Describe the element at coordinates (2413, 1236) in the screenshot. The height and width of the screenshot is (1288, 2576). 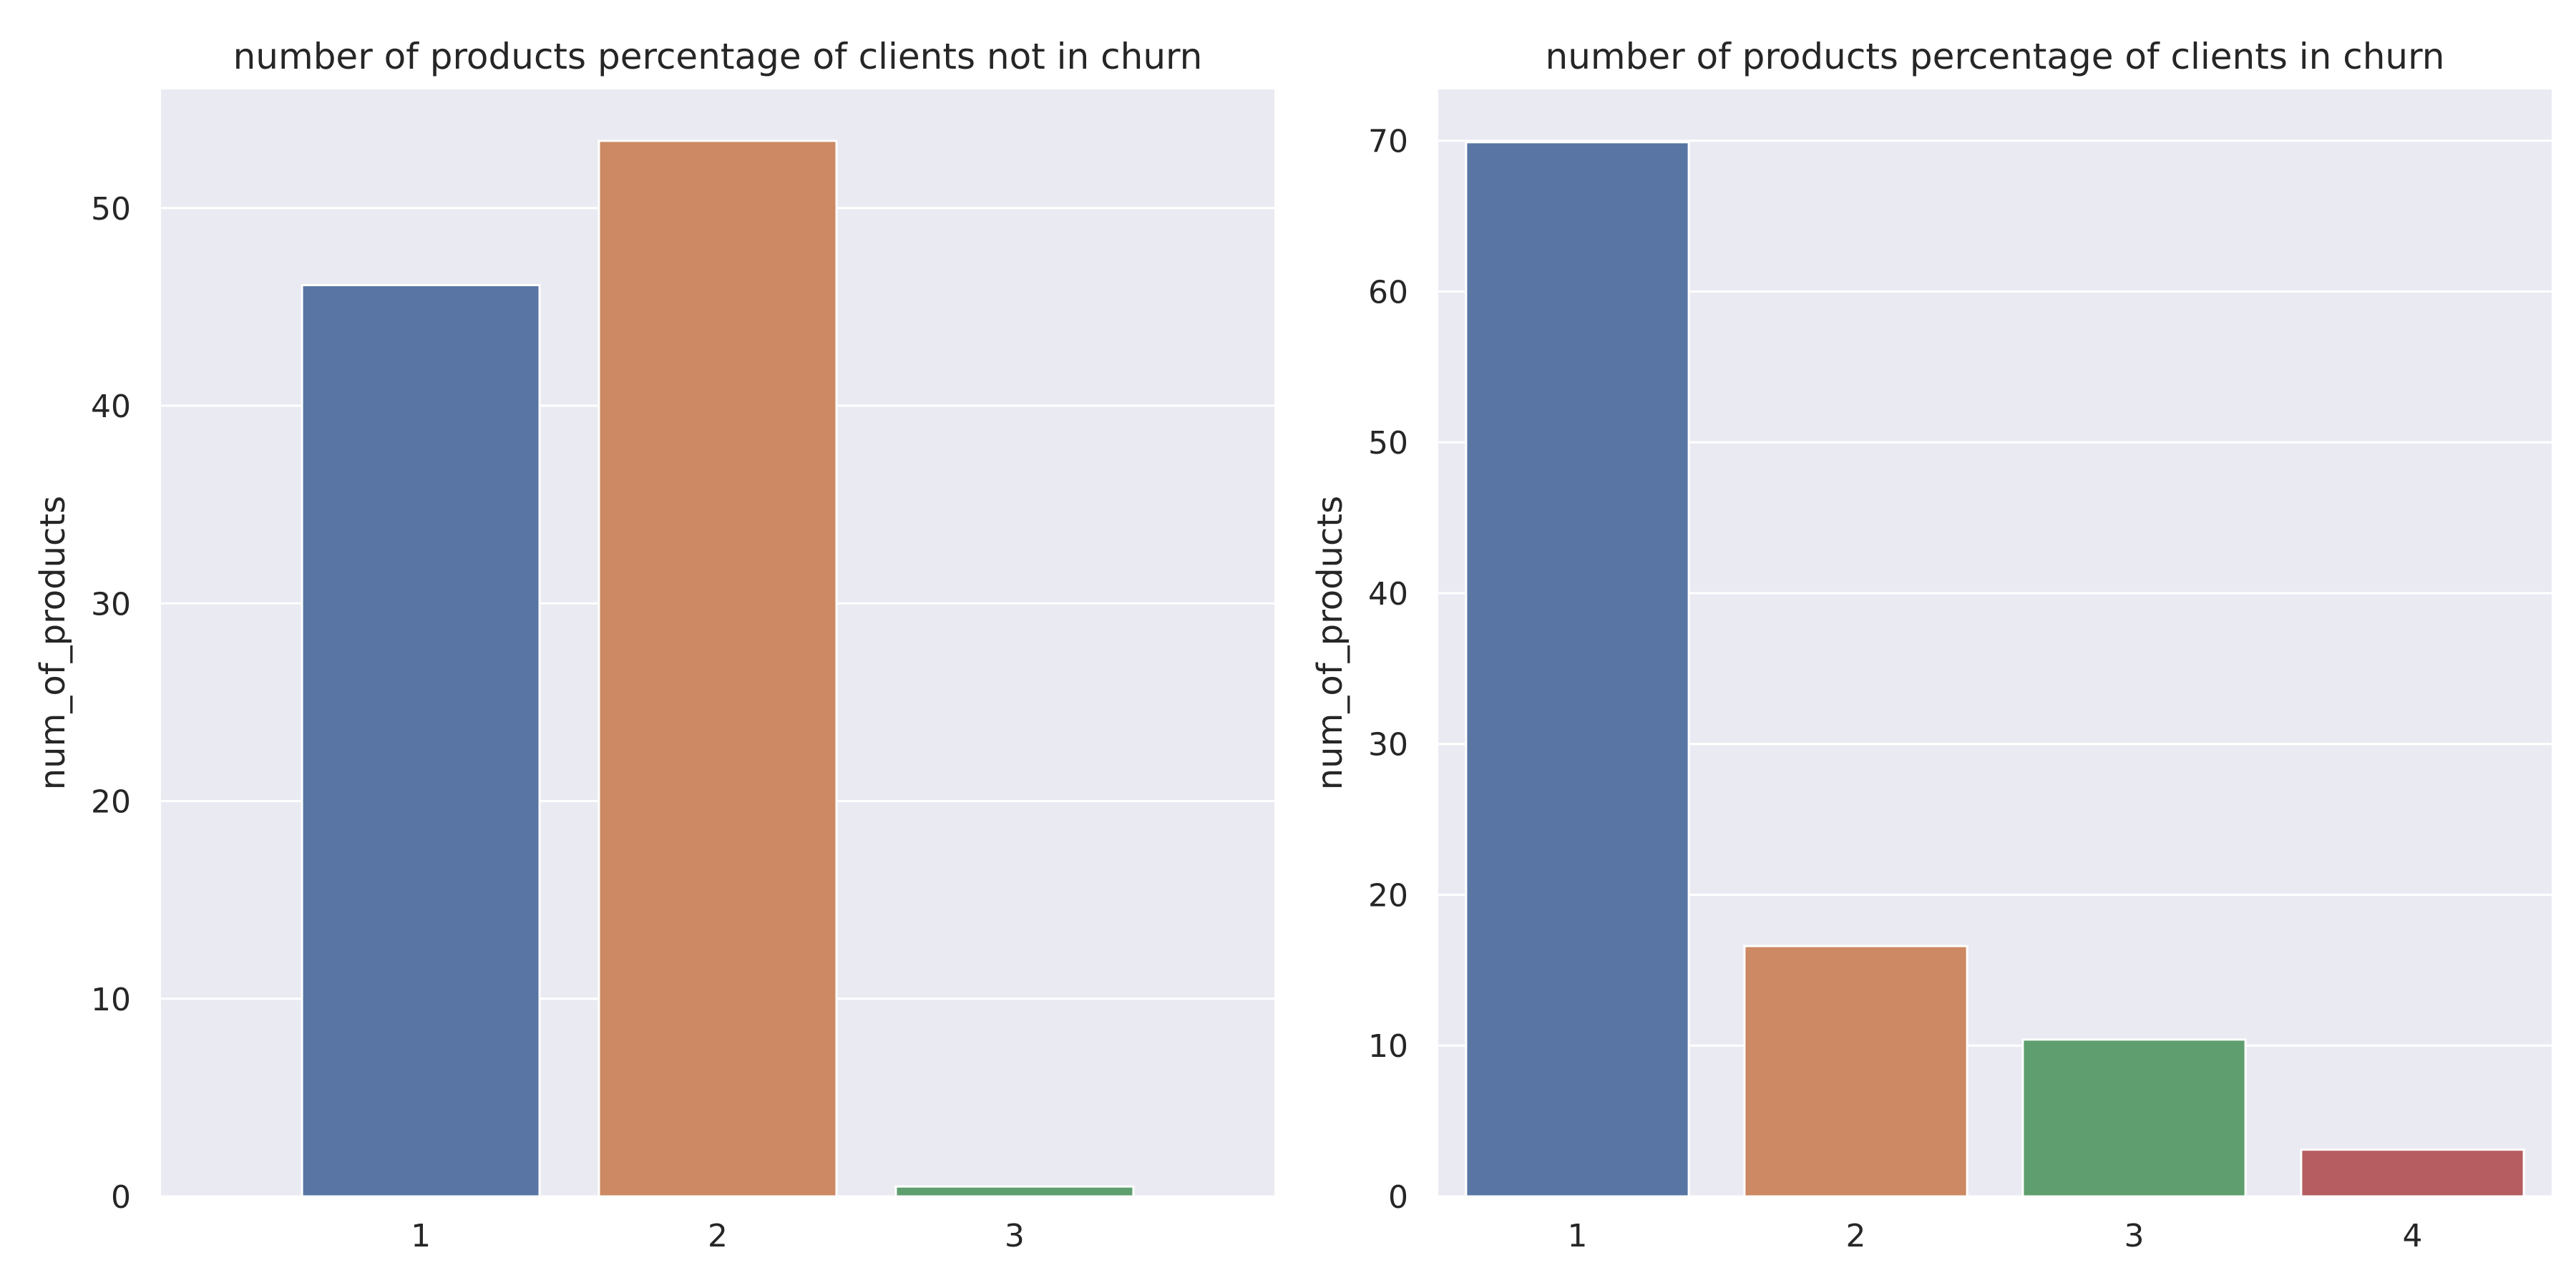
I see `x-tick-label: 4` at that location.